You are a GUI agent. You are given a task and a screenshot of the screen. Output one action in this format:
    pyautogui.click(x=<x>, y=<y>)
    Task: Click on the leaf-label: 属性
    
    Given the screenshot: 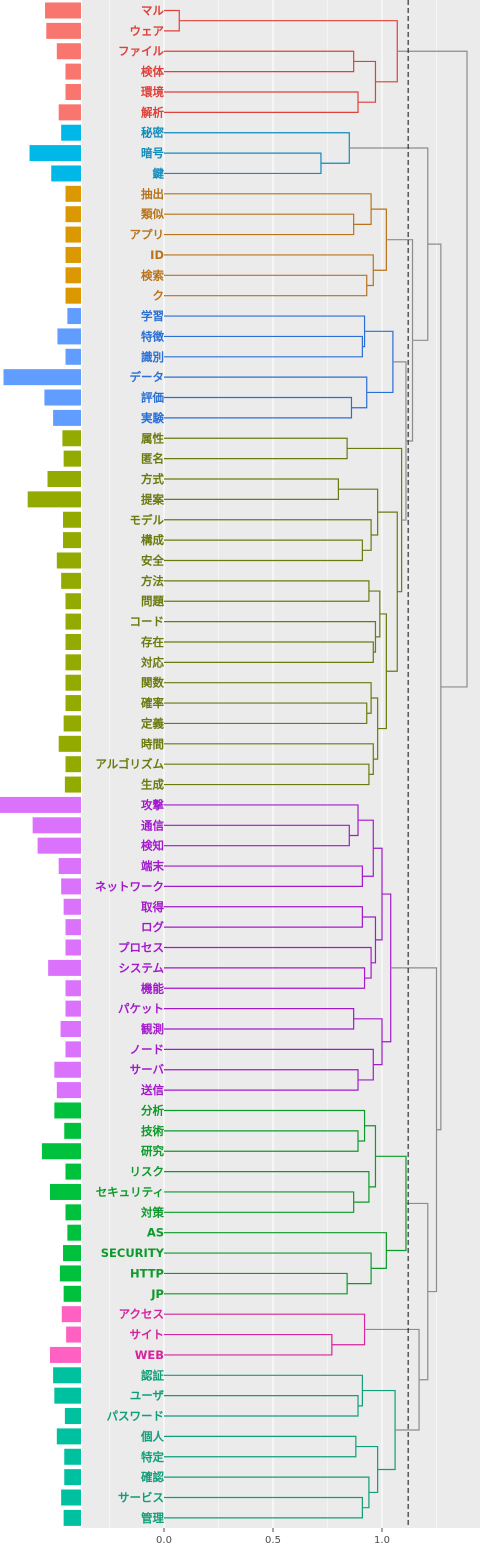 What is the action you would take?
    pyautogui.click(x=152, y=438)
    